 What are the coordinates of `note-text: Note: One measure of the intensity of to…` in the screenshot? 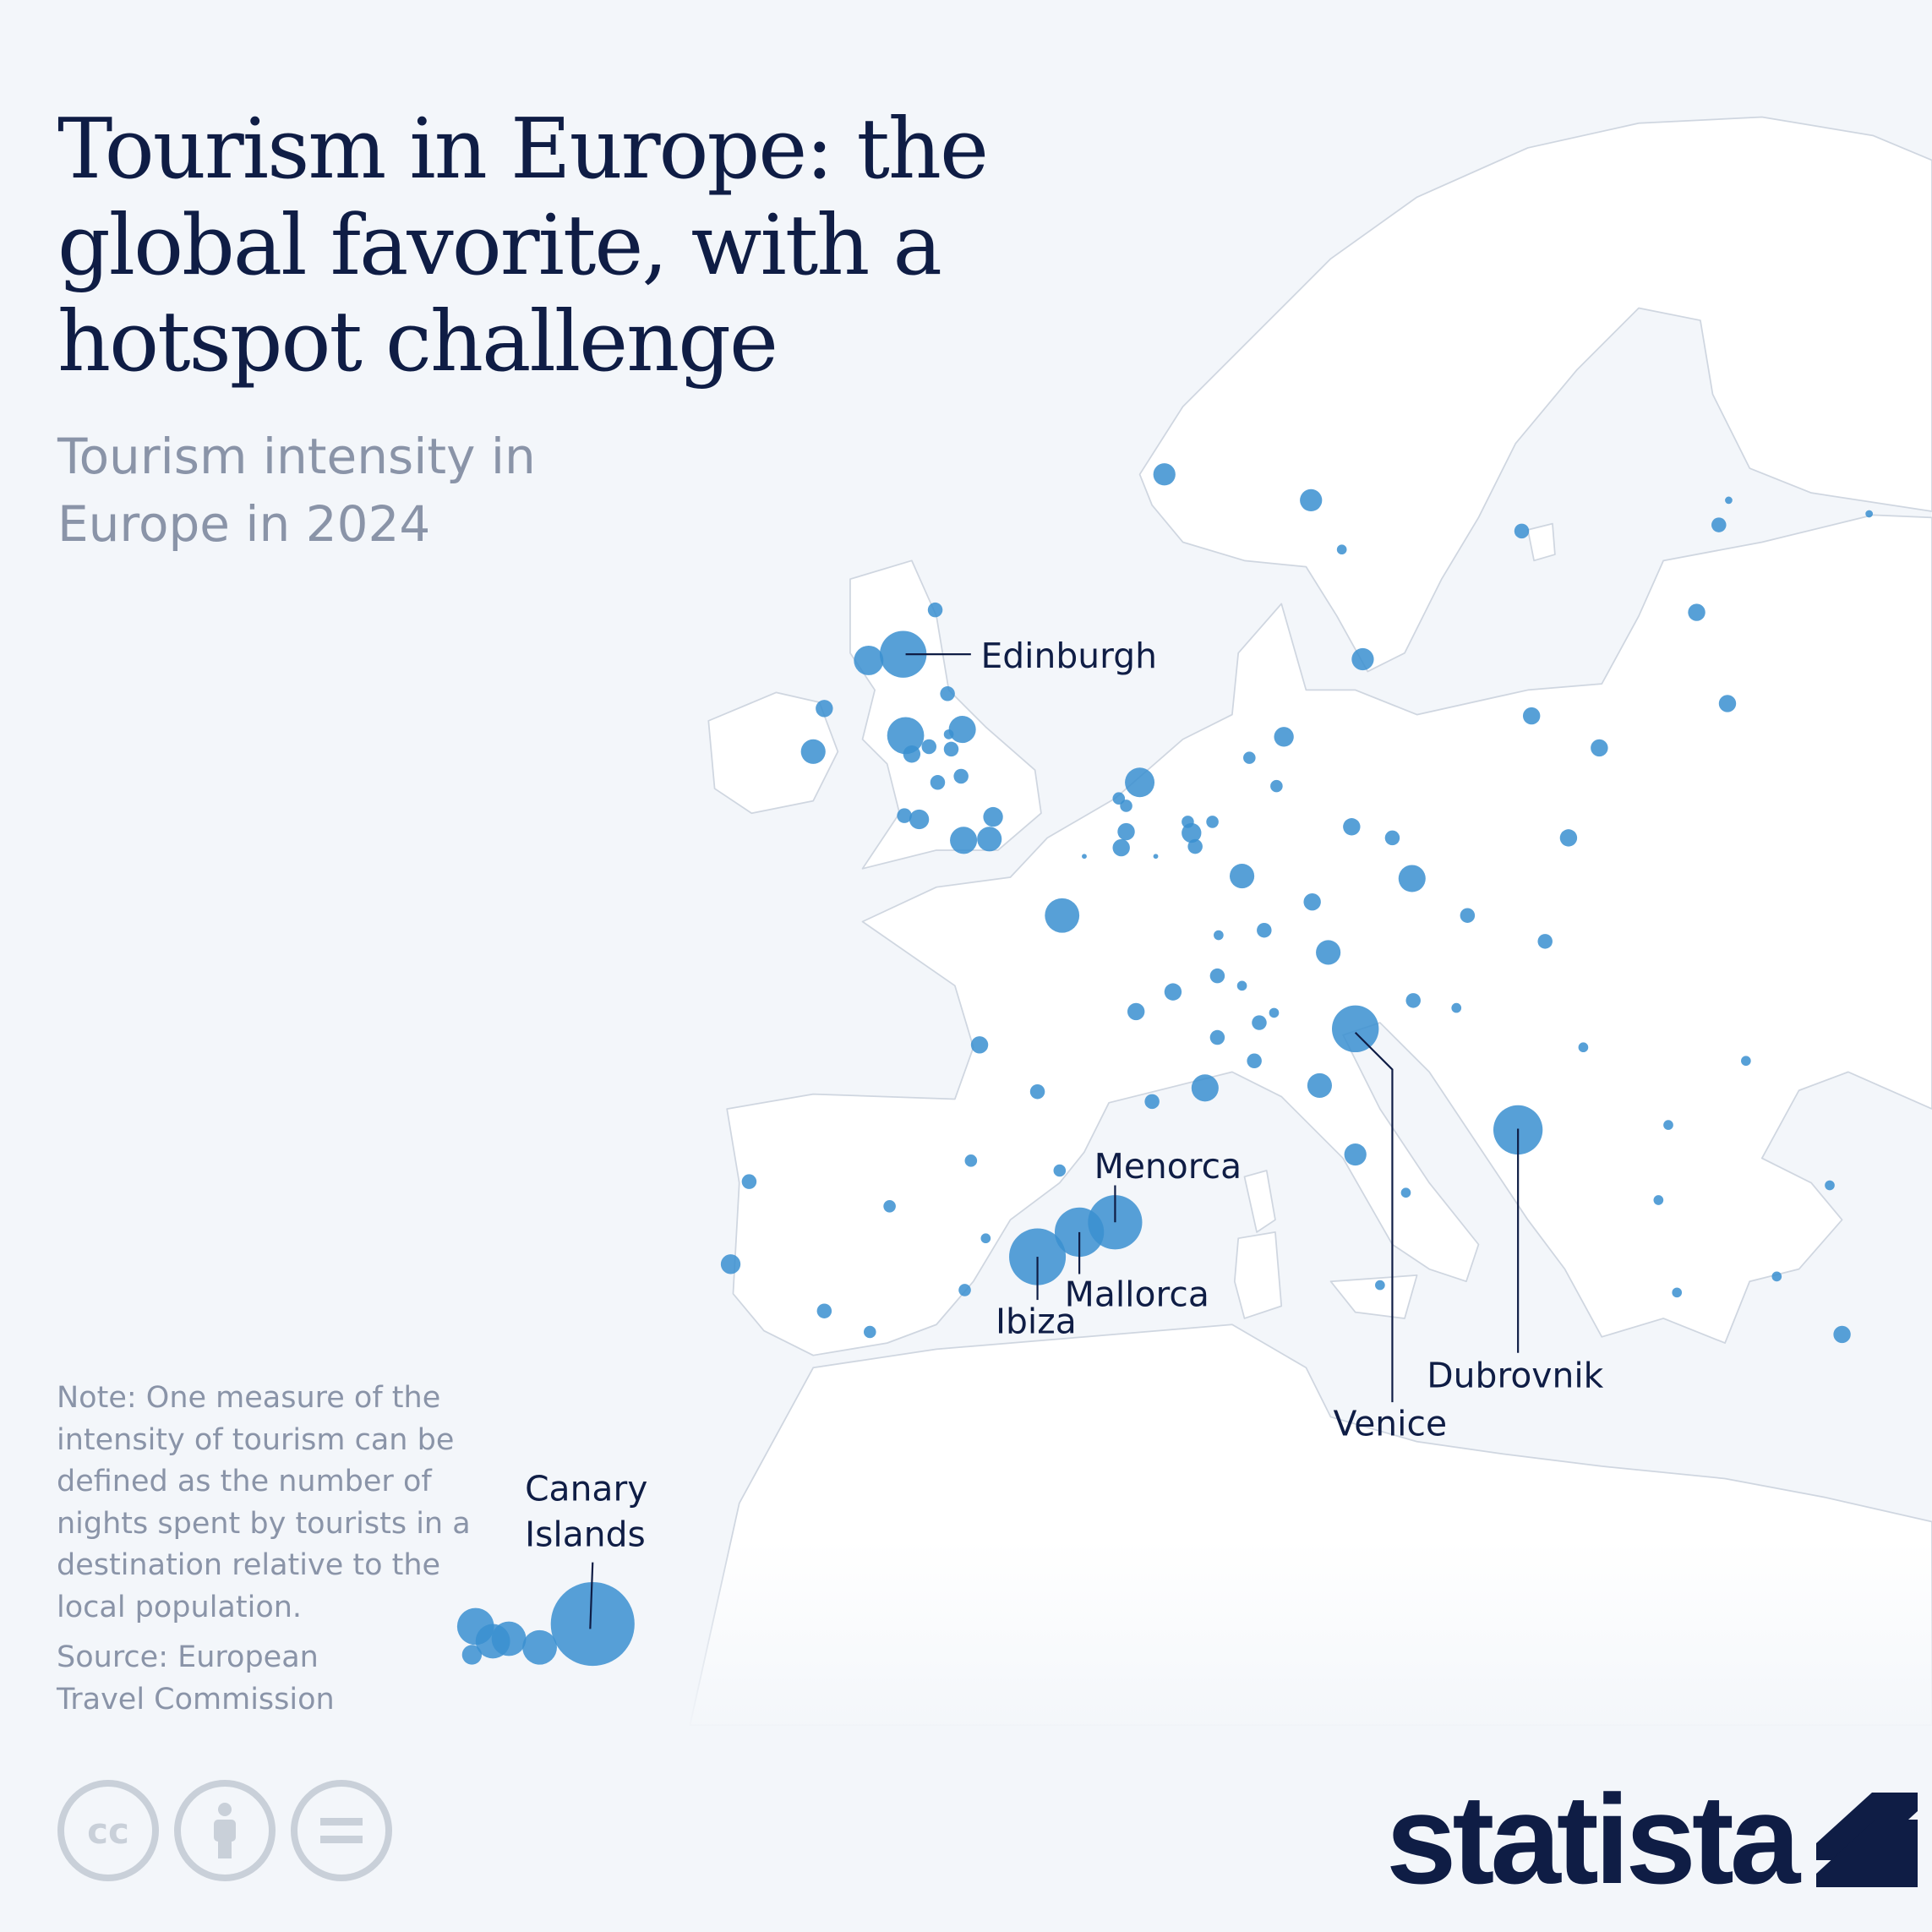 It's located at (264, 1502).